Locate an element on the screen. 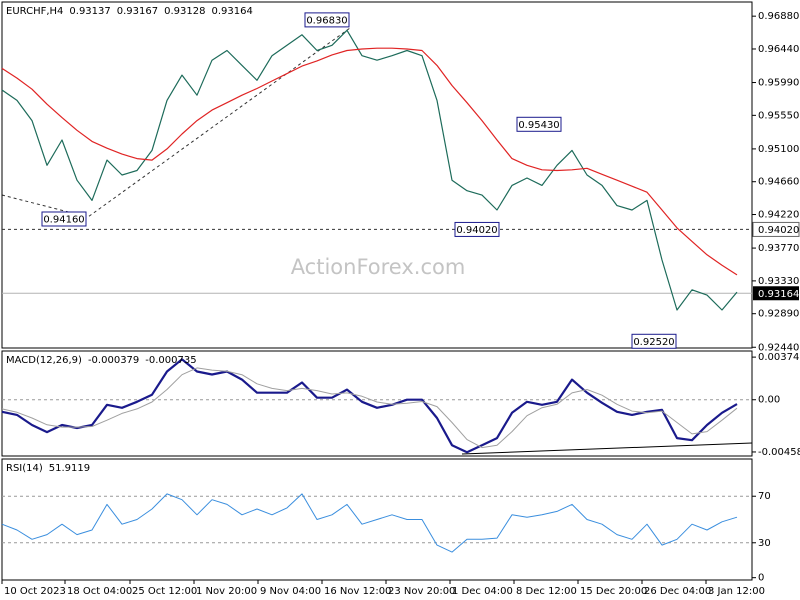 The image size is (800, 600). x-tick-label: 23 Nov 20:00 is located at coordinates (421, 591).